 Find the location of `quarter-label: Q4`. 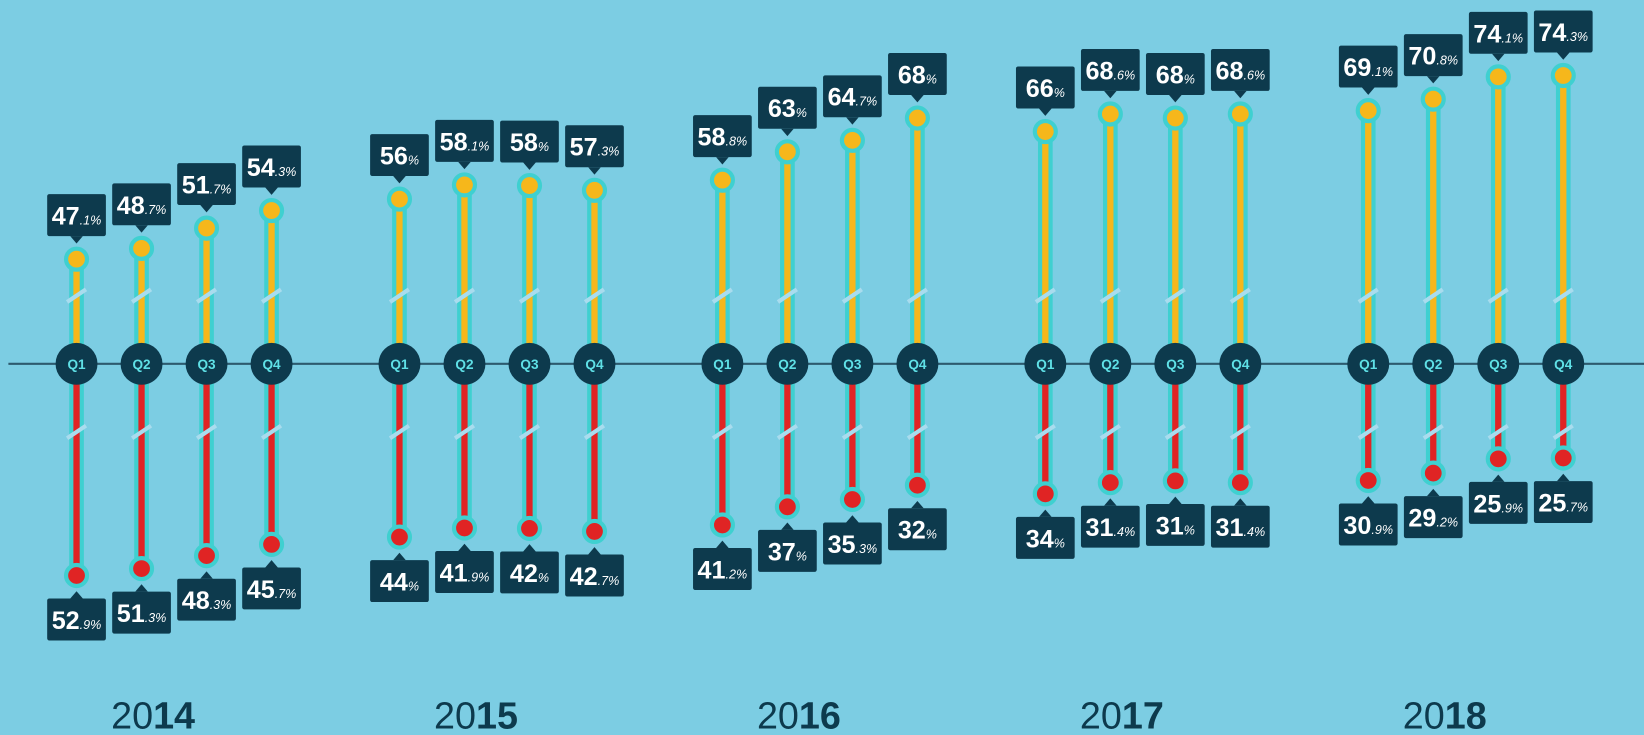

quarter-label: Q4 is located at coordinates (271, 364).